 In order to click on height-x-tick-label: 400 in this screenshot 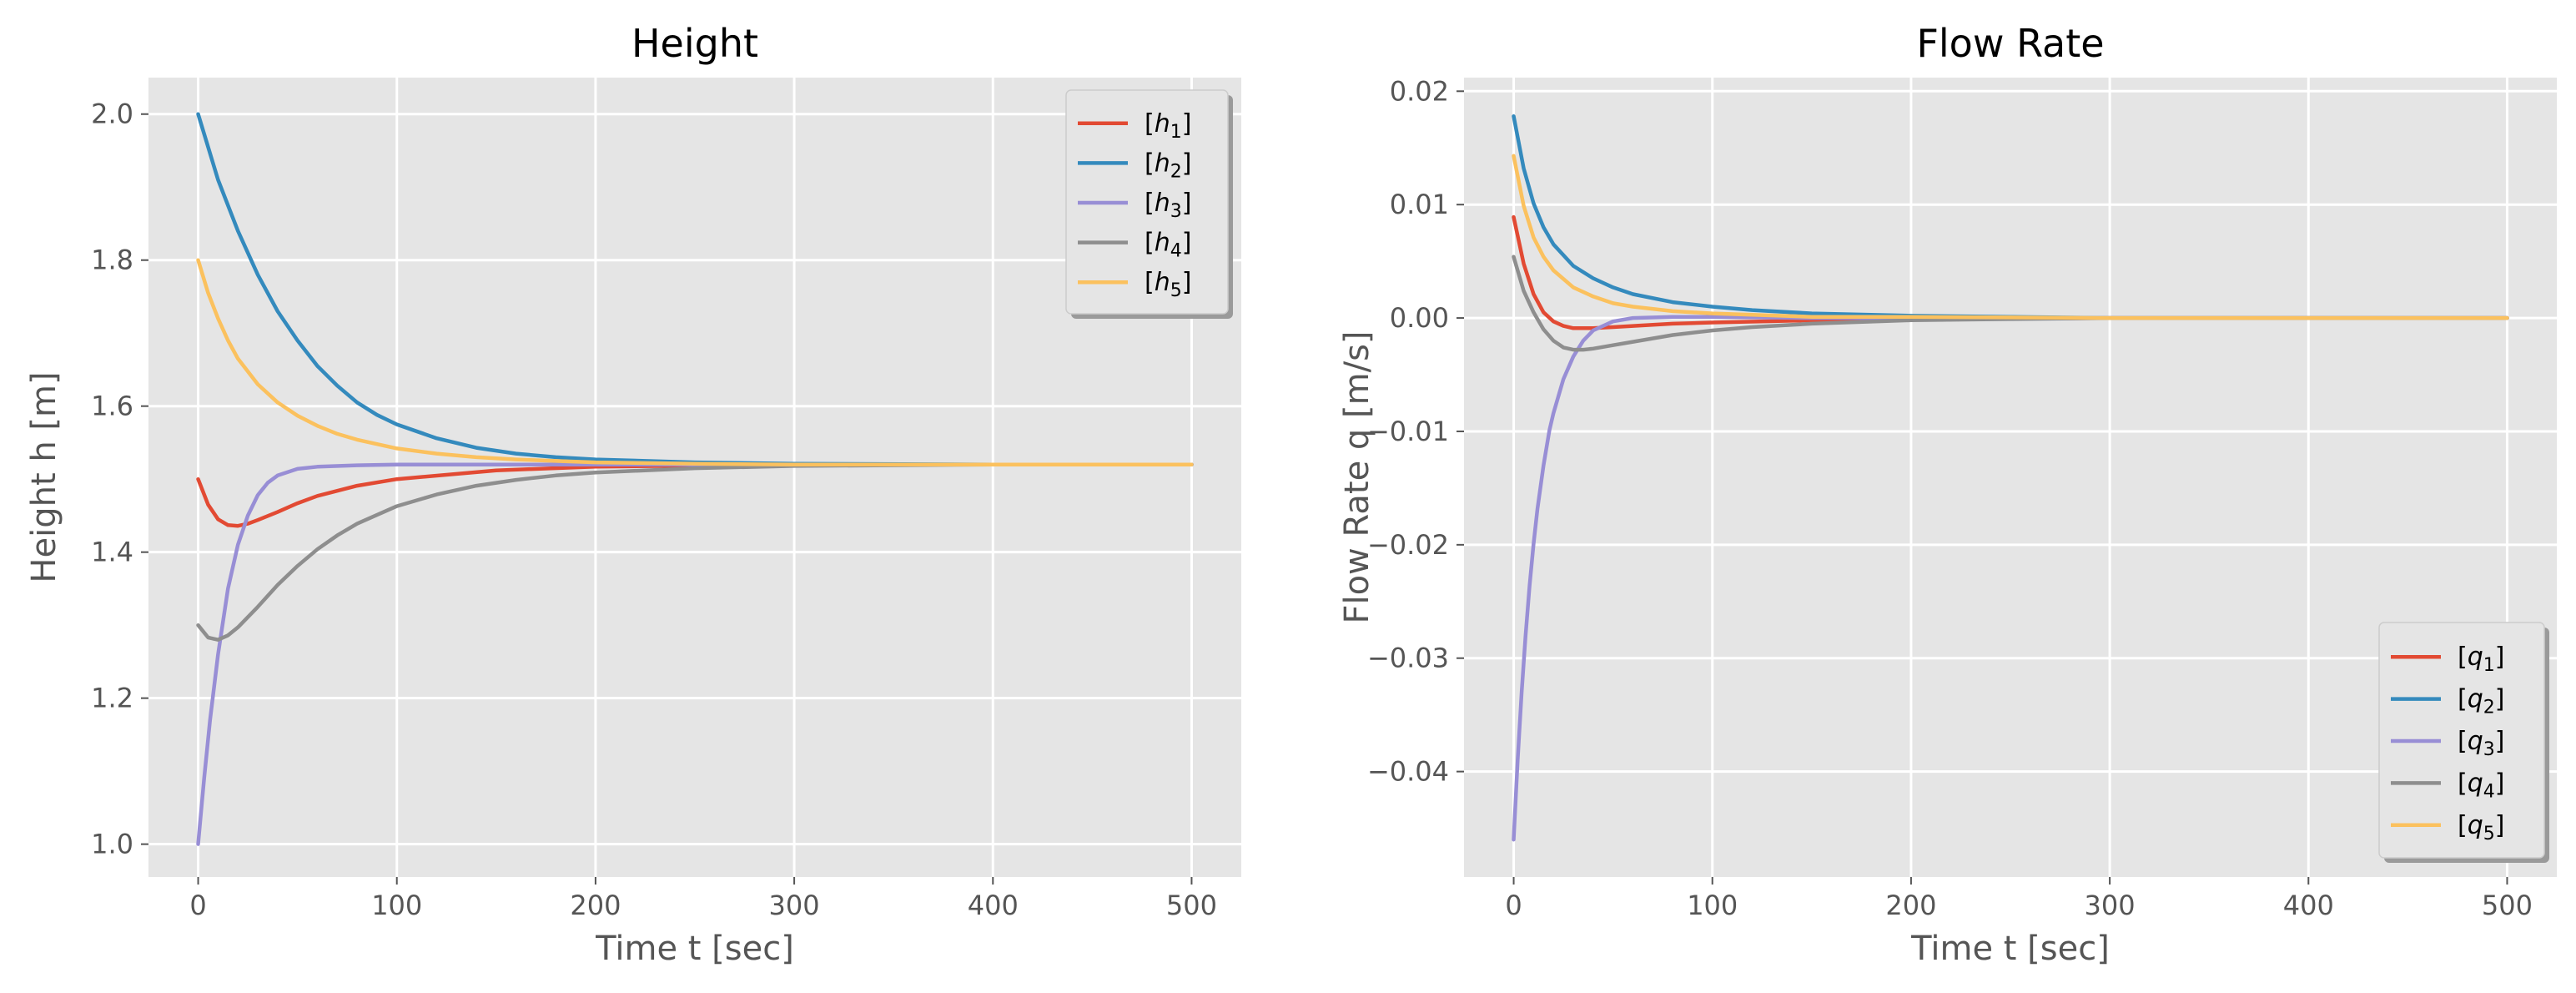, I will do `click(993, 906)`.